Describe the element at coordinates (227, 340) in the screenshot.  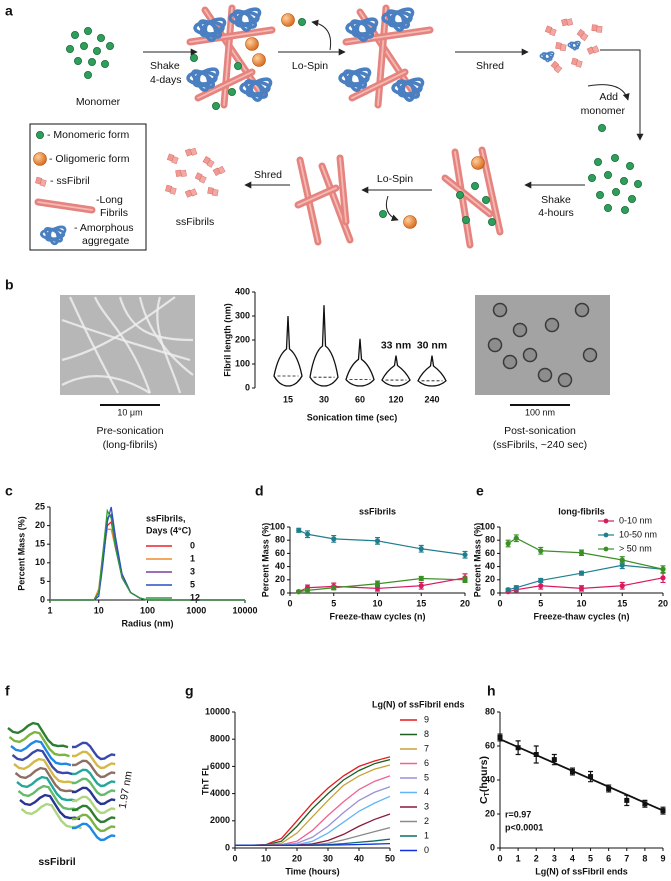
I see `y-axis-label: Fibril length (nm)` at that location.